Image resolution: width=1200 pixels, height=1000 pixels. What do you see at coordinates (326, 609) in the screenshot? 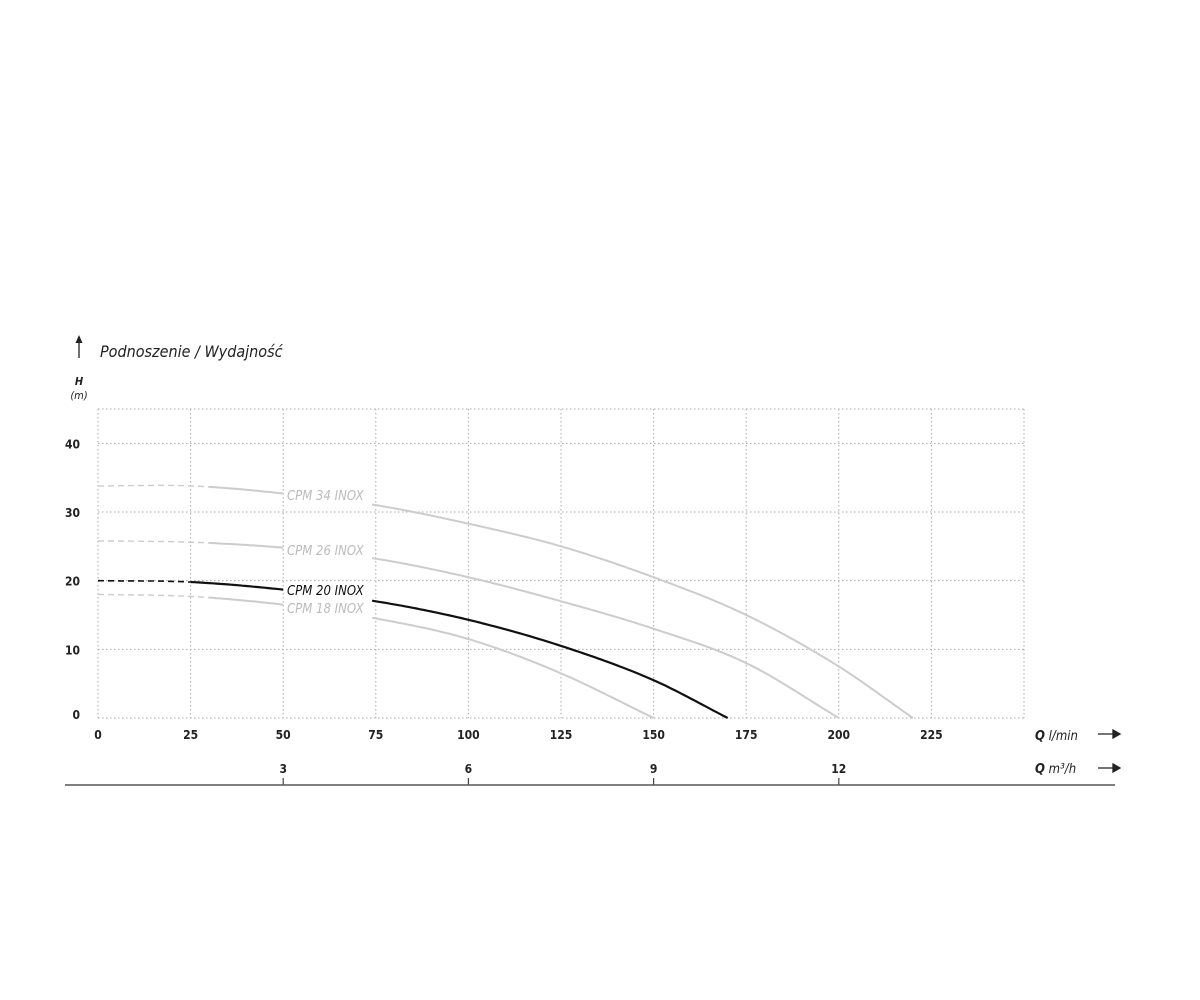
I see `series-label: CPM 18 INOX` at bounding box center [326, 609].